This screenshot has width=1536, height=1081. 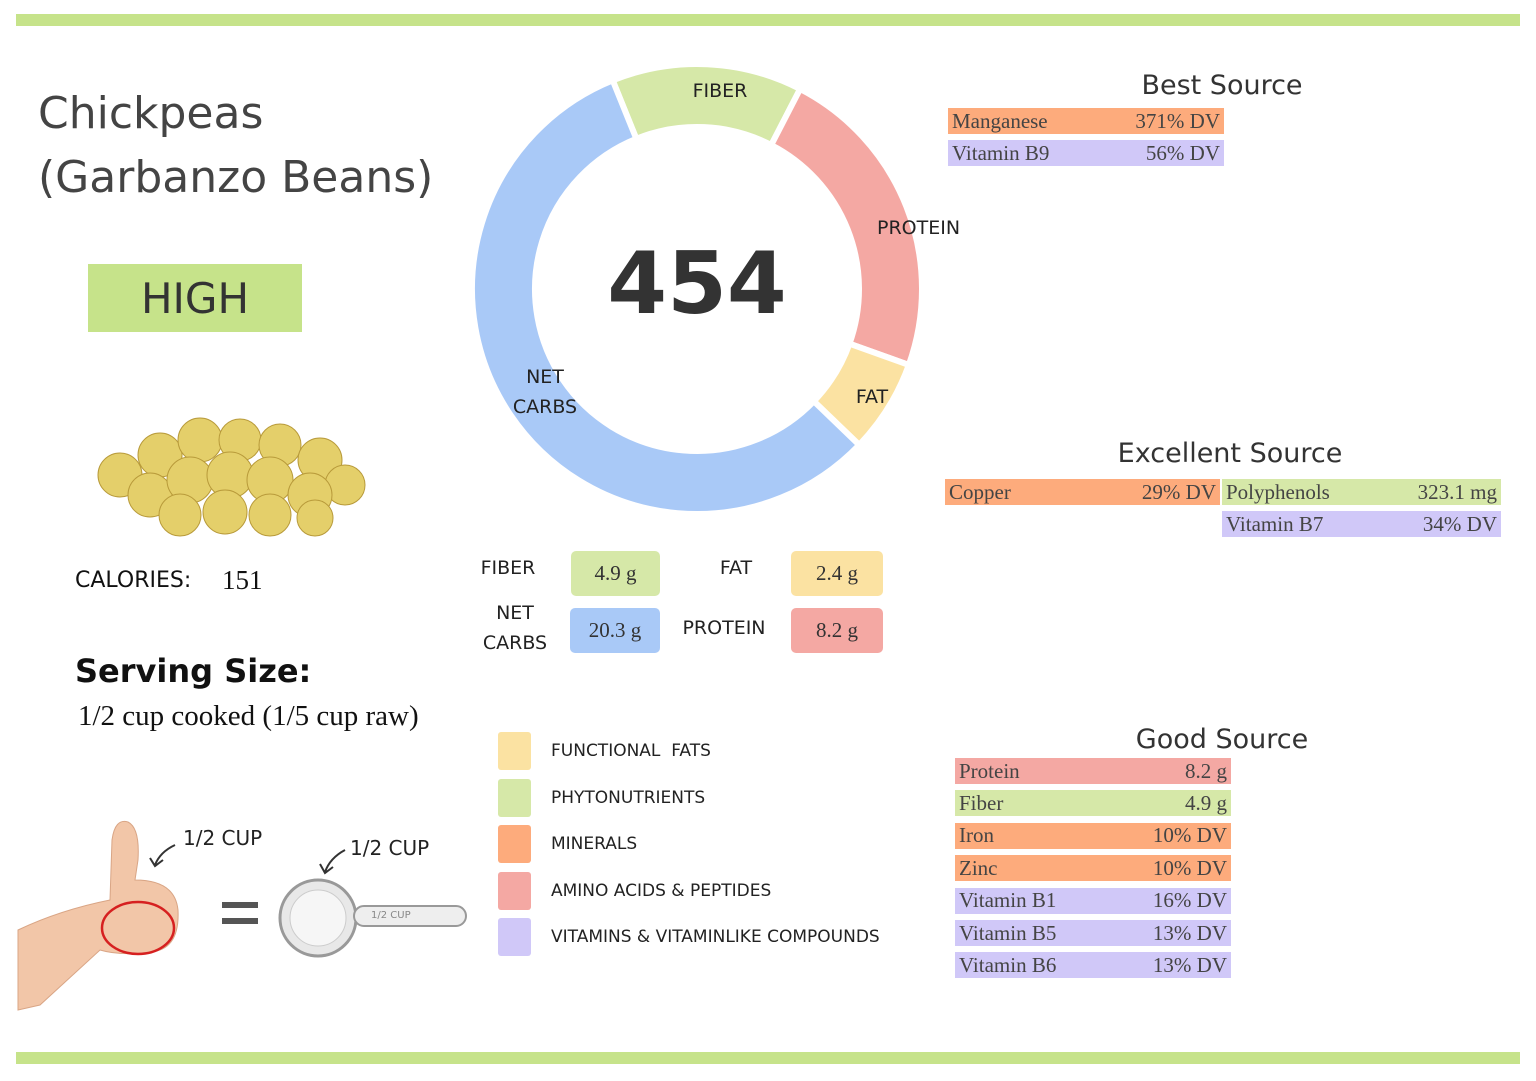 What do you see at coordinates (1178, 491) in the screenshot?
I see `nutrient-value: 29% DV` at bounding box center [1178, 491].